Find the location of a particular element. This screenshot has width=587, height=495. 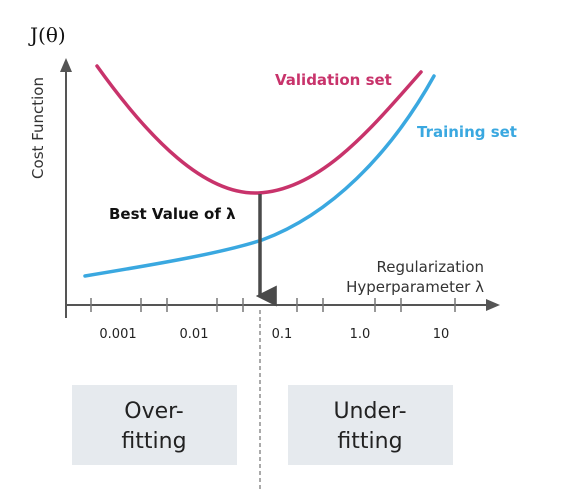

underfitting-label-line2: fitting is located at coordinates (369, 441).